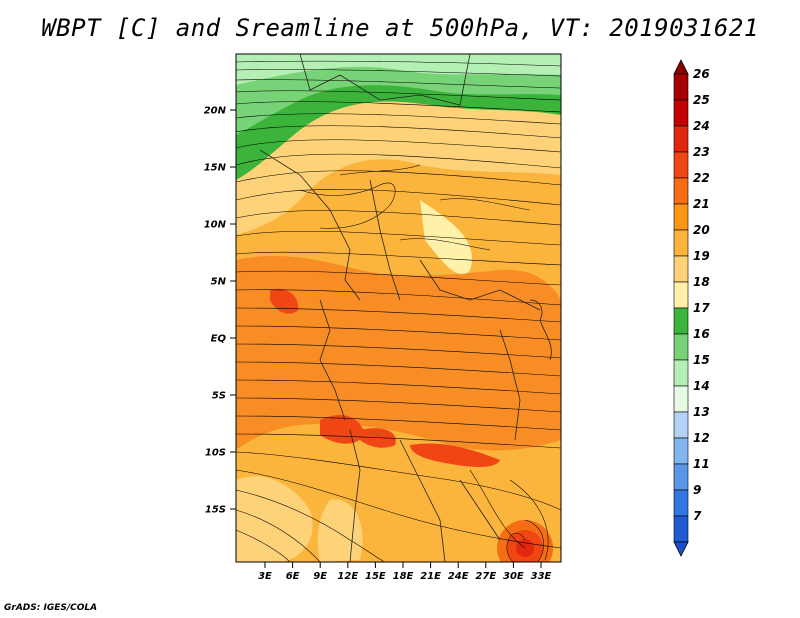  I want to click on colorbar-label: 18, so click(701, 282).